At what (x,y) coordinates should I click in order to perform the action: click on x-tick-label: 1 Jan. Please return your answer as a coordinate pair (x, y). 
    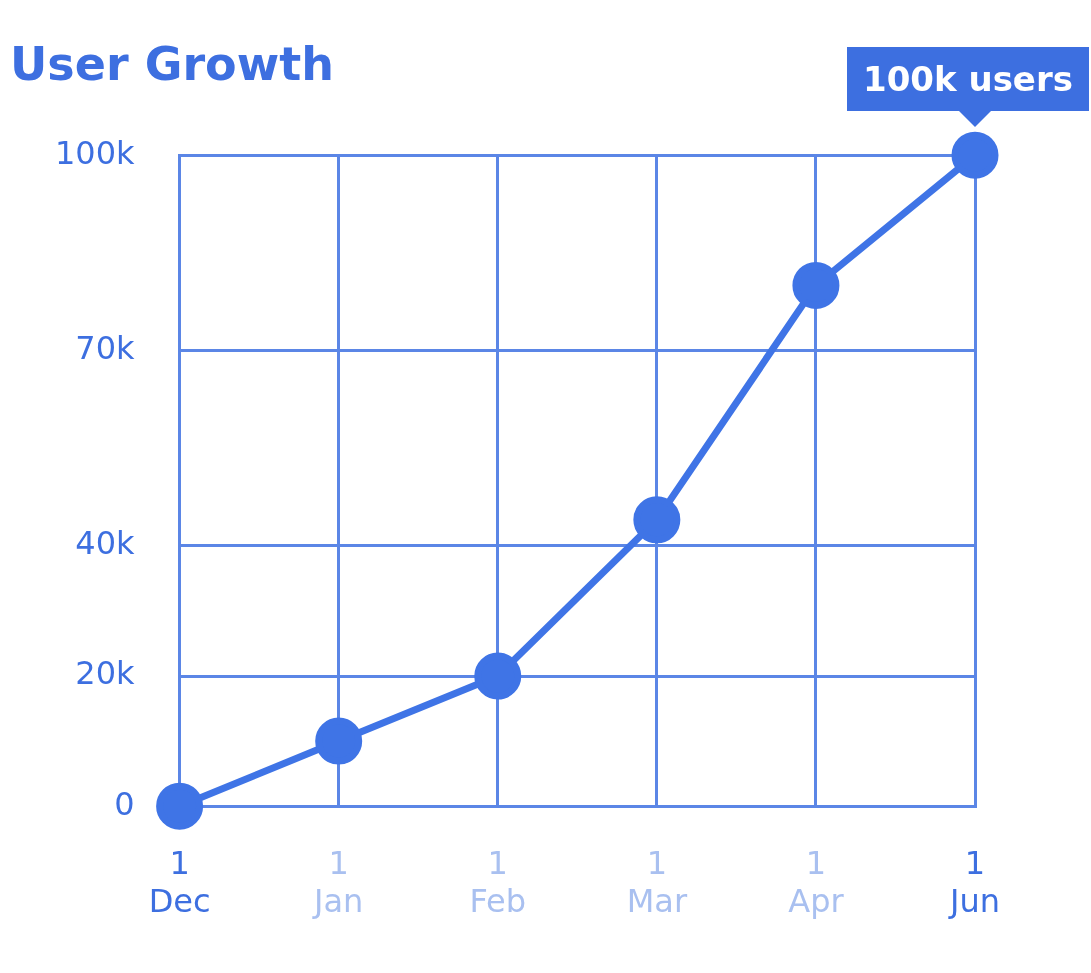
    Looking at the image, I should click on (338, 882).